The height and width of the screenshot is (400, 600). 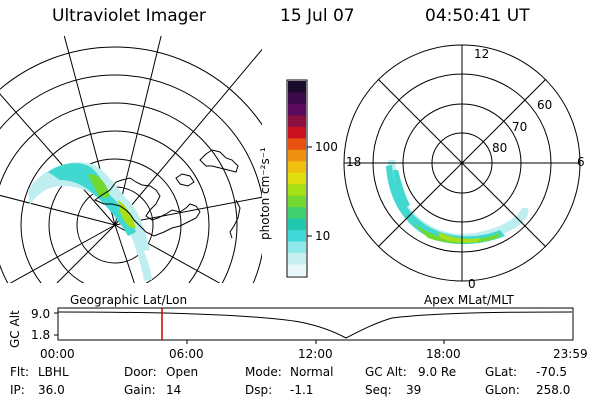 What do you see at coordinates (437, 372) in the screenshot?
I see `gcalt-value: 9.0 Re` at bounding box center [437, 372].